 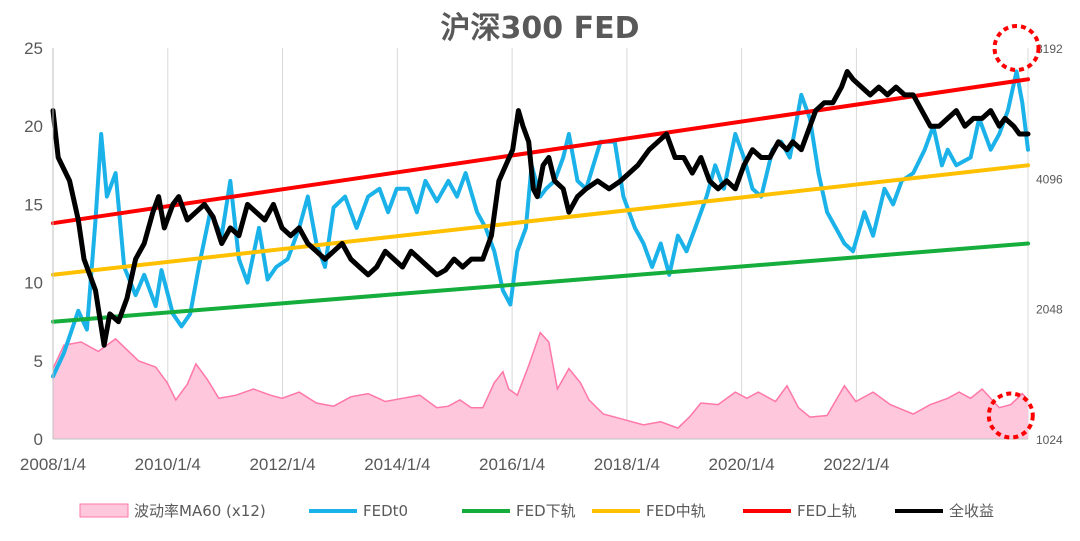 I want to click on legend-label: 波动率MA60 (x12), so click(x=200, y=511).